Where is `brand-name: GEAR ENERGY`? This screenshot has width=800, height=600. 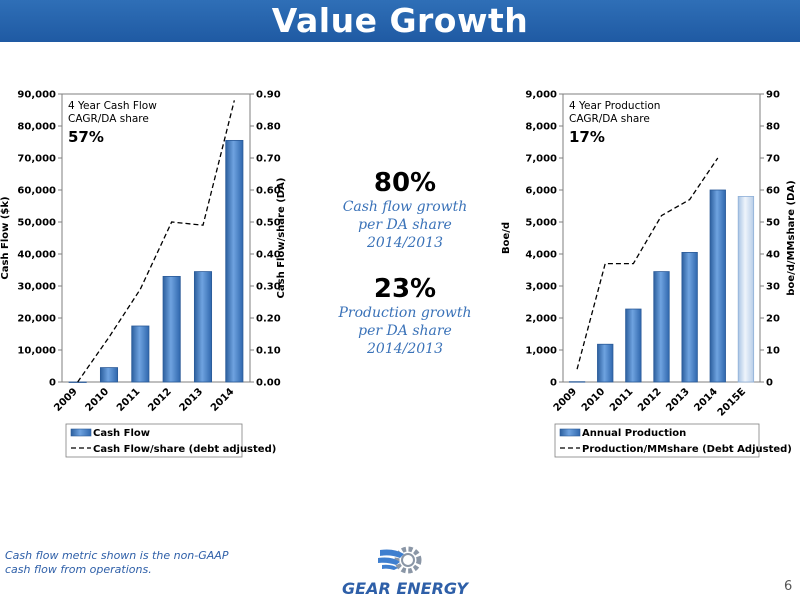 brand-name: GEAR ENERGY is located at coordinates (405, 588).